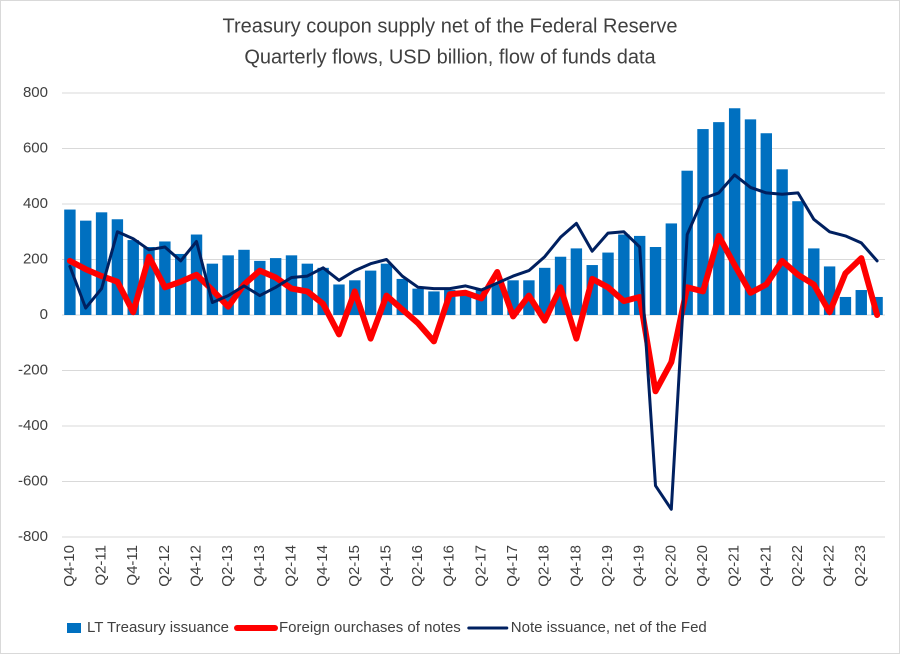 Image resolution: width=900 pixels, height=654 pixels. I want to click on x-tick-label: Q2-12, so click(164, 566).